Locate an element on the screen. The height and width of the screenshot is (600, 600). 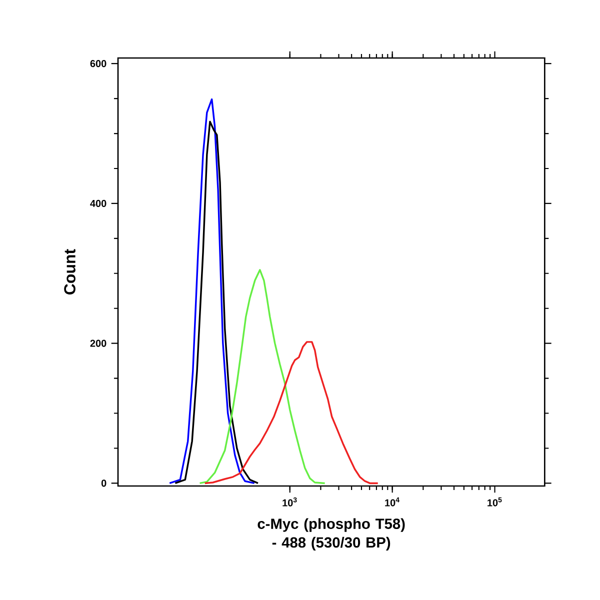
y-axis-title: Count is located at coordinates (70, 271).